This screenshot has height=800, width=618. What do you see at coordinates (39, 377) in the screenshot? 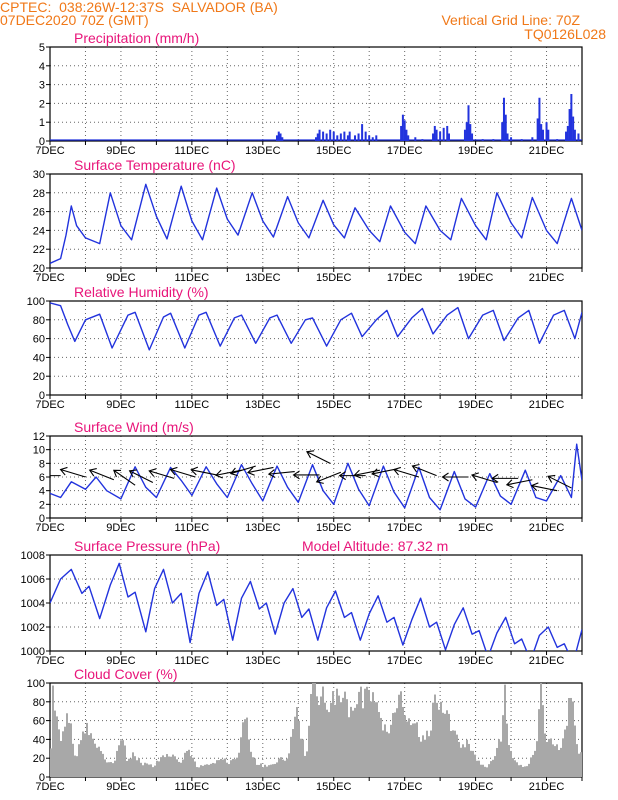
I see `y-tick-label: 20` at bounding box center [39, 377].